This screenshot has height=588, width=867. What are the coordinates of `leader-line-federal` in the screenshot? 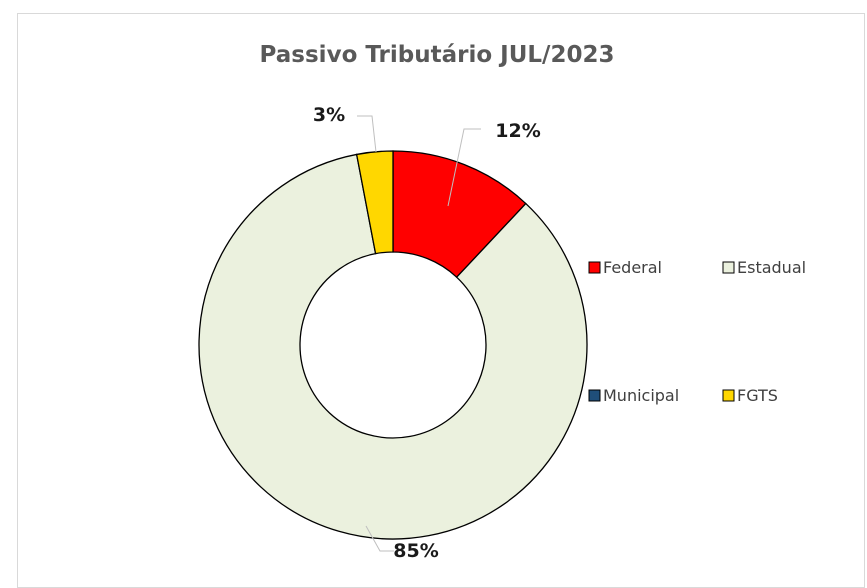 It's located at (464, 167).